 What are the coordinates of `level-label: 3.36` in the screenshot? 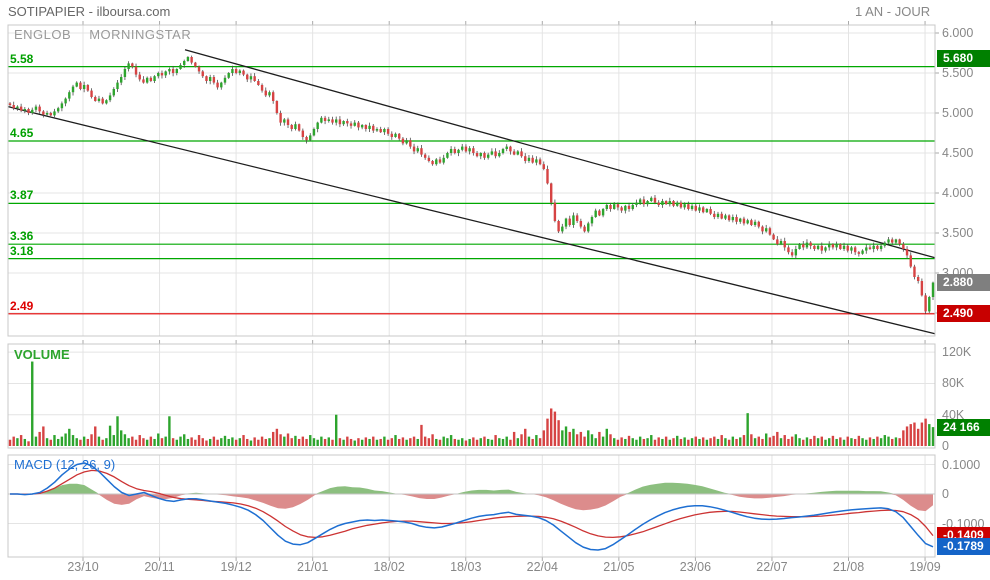 It's located at (22, 236).